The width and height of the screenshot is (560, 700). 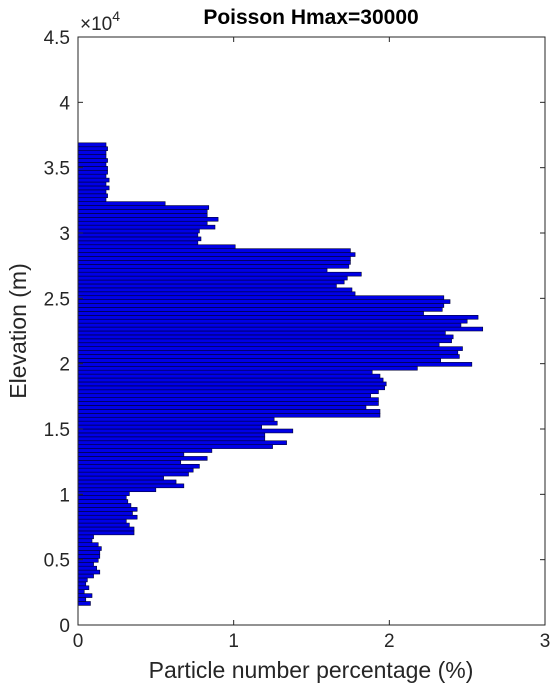 What do you see at coordinates (57, 299) in the screenshot?
I see `y-tick-label: 2.5` at bounding box center [57, 299].